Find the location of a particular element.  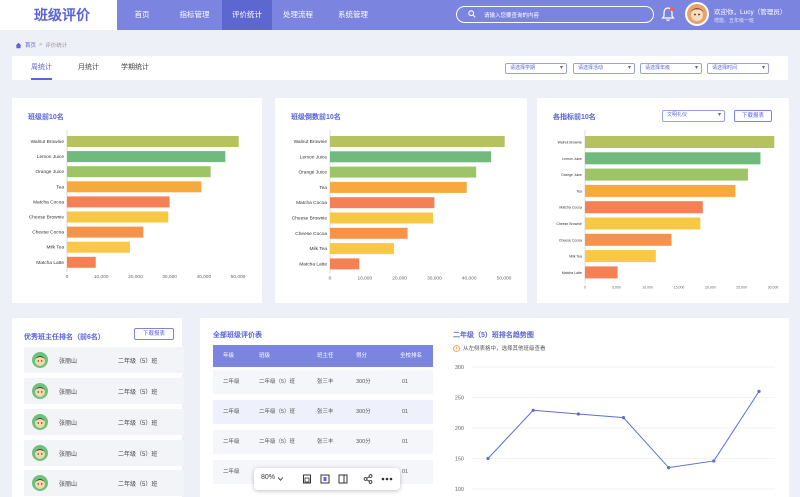

x-tick-label: 50,000 is located at coordinates (504, 279).